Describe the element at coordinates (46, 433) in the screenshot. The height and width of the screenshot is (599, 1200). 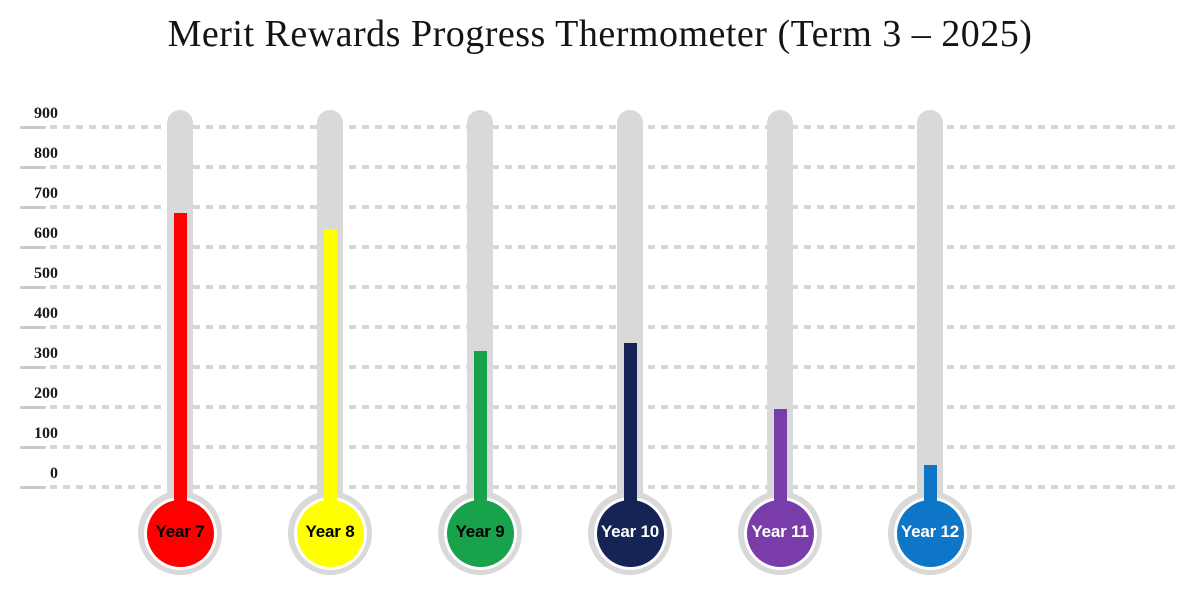
I see `y-tick-label-100: 100` at that location.